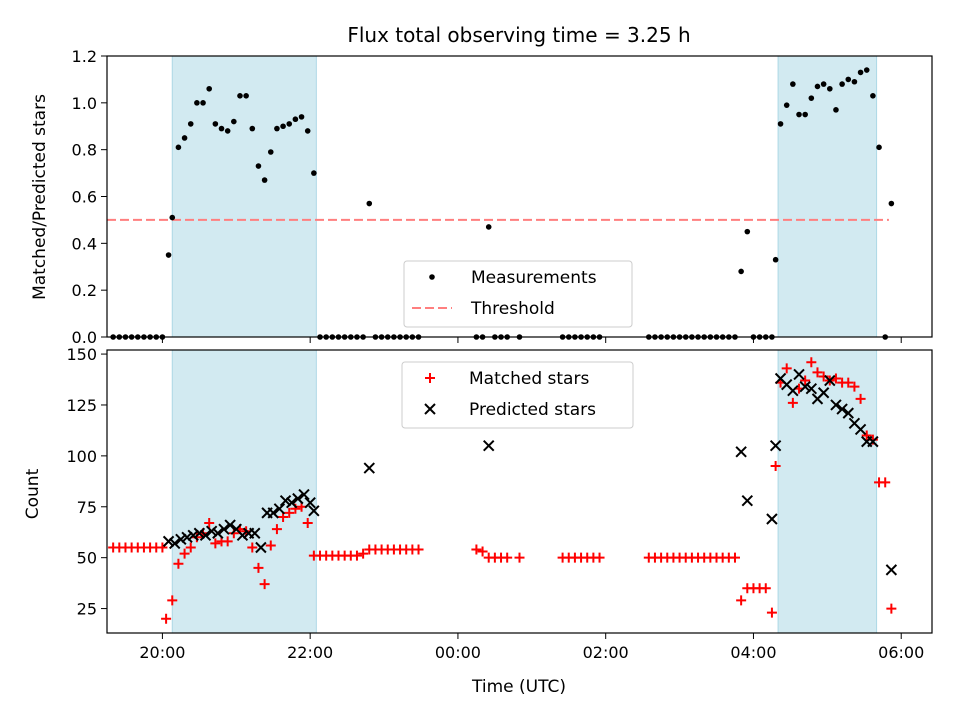  Describe the element at coordinates (84, 290) in the screenshot. I see `y-tick-label: 0.2` at that location.